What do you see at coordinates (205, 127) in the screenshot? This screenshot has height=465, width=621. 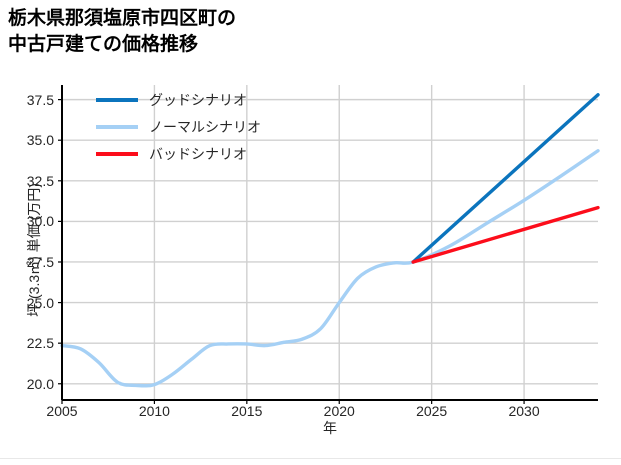 I see `legend-label: ノーマルシナリオ` at bounding box center [205, 127].